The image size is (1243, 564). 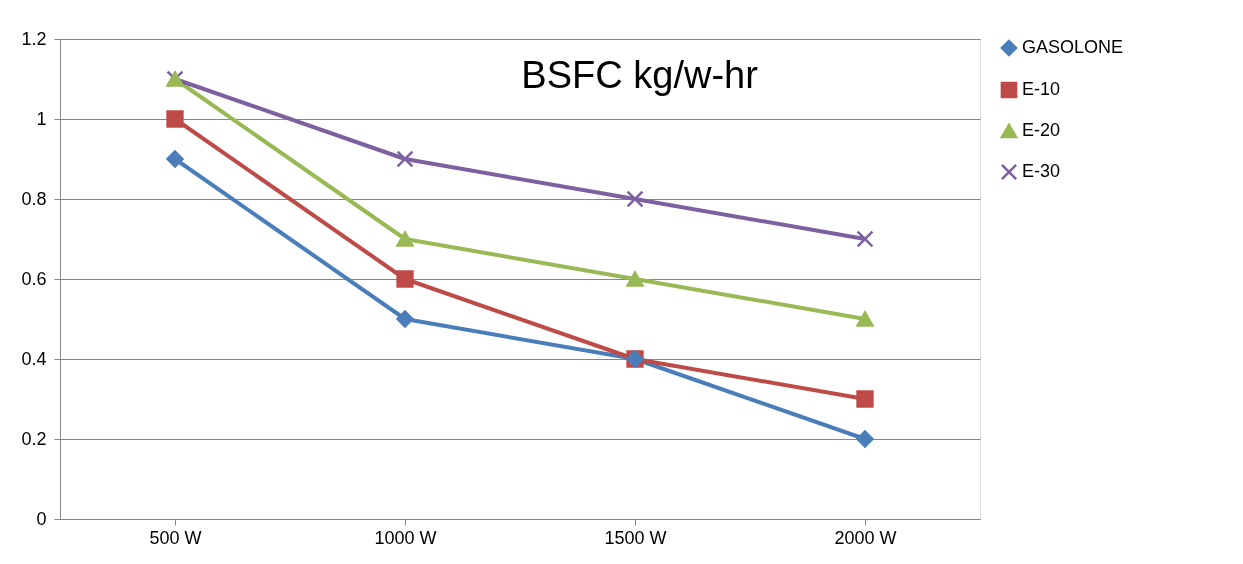 I want to click on y-tick-label: 0, so click(x=41, y=518).